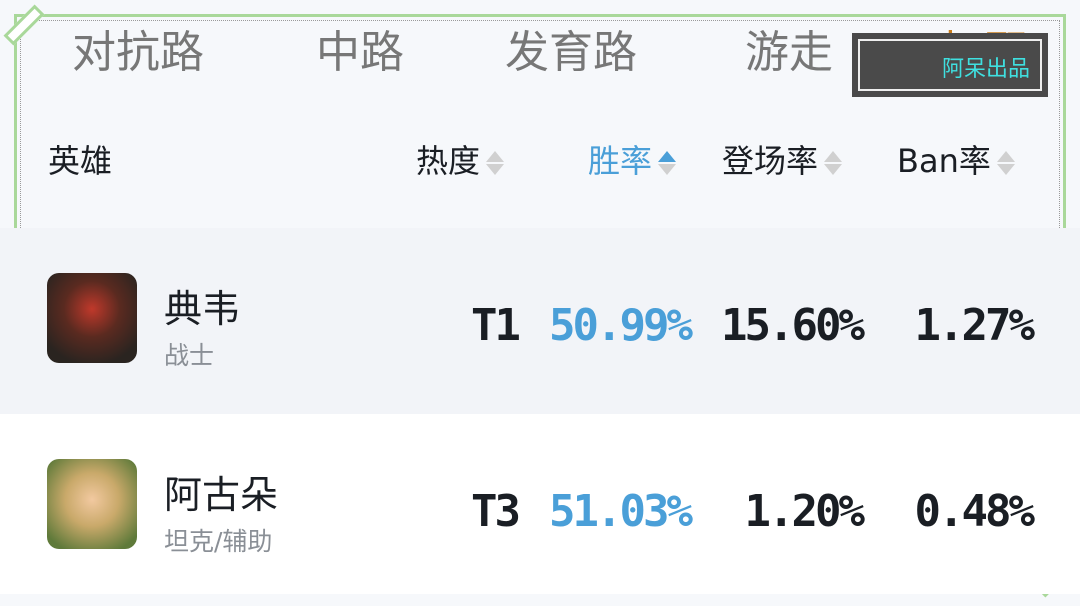 The width and height of the screenshot is (1080, 606). What do you see at coordinates (789, 52) in the screenshot?
I see `tab-roam: 游走` at bounding box center [789, 52].